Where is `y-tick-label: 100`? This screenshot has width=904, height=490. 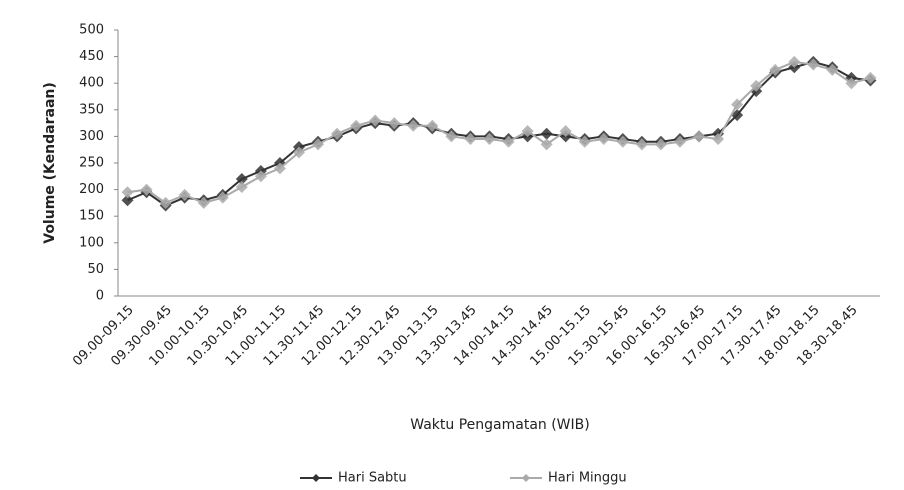 y-tick-label: 100 is located at coordinates (91, 242).